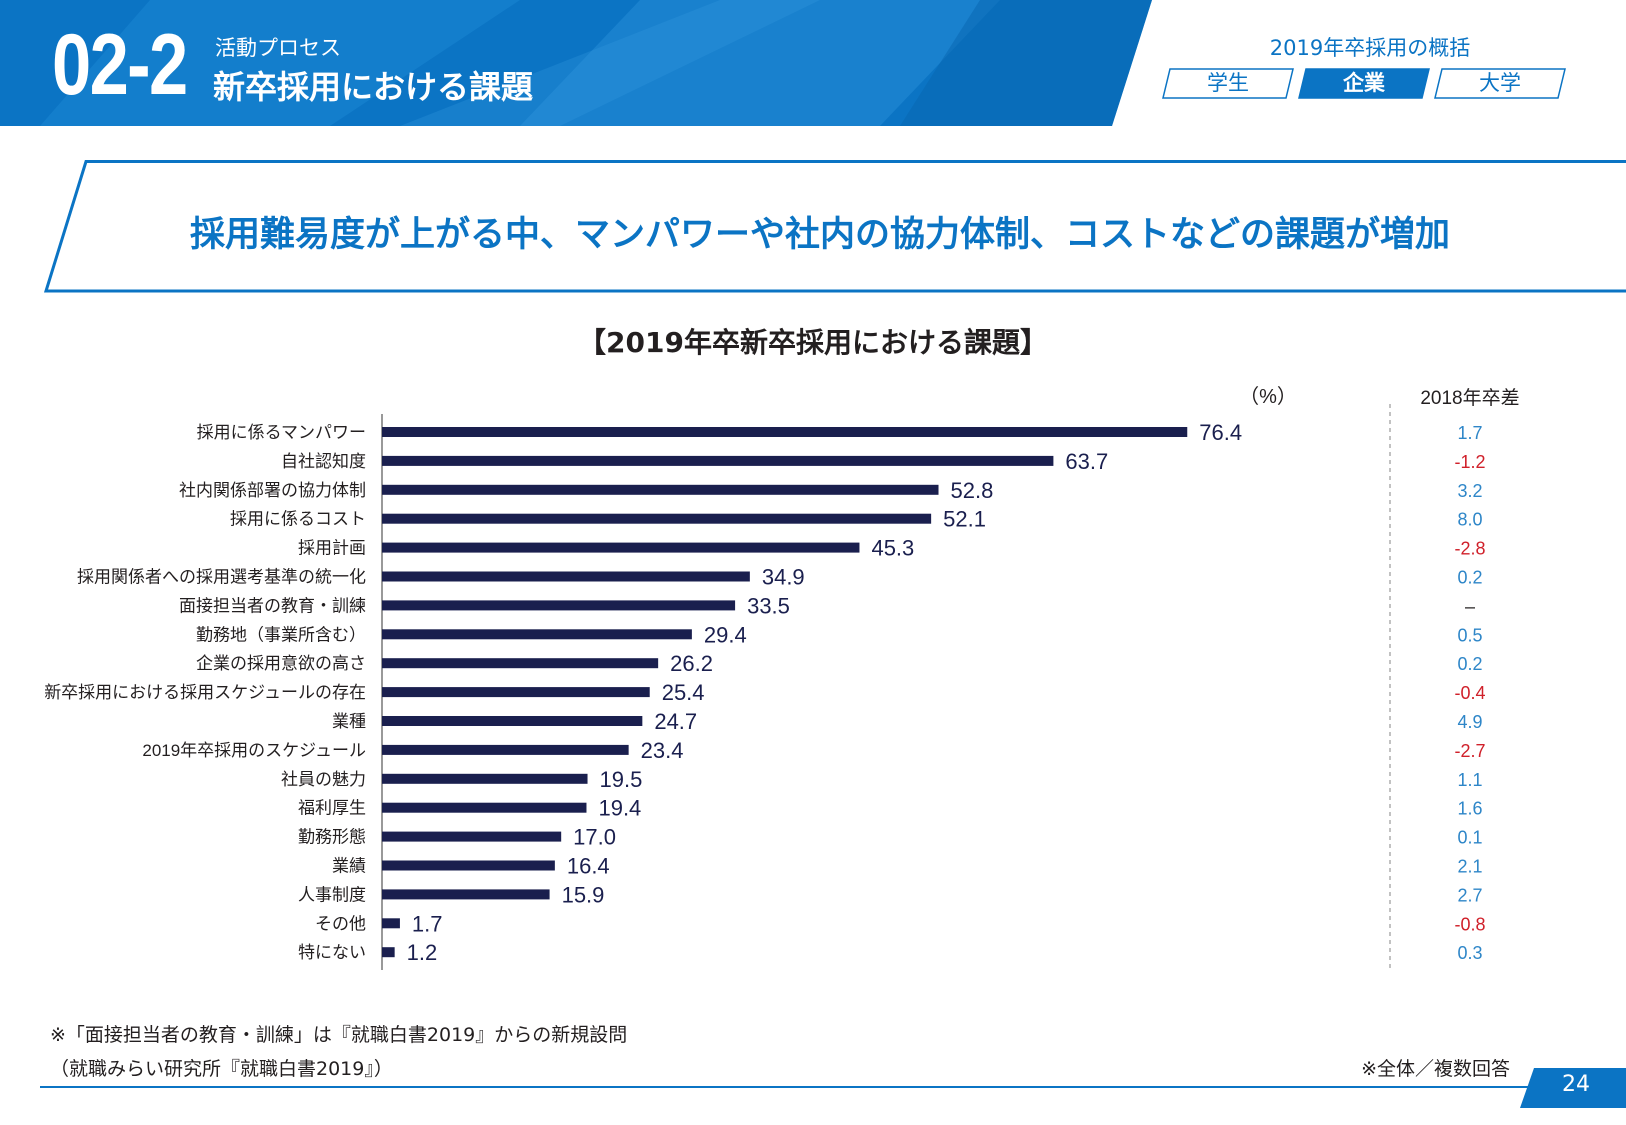  Describe the element at coordinates (272, 490) in the screenshot. I see `category-label: 社内関係部署の協力体制` at that location.